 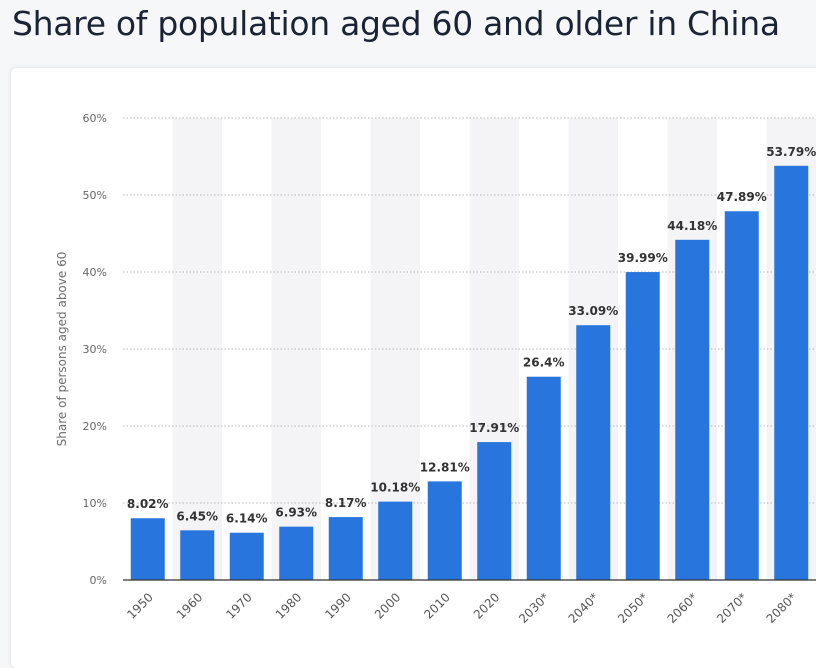 I want to click on x-tick-label: 2070*, so click(x=732, y=608).